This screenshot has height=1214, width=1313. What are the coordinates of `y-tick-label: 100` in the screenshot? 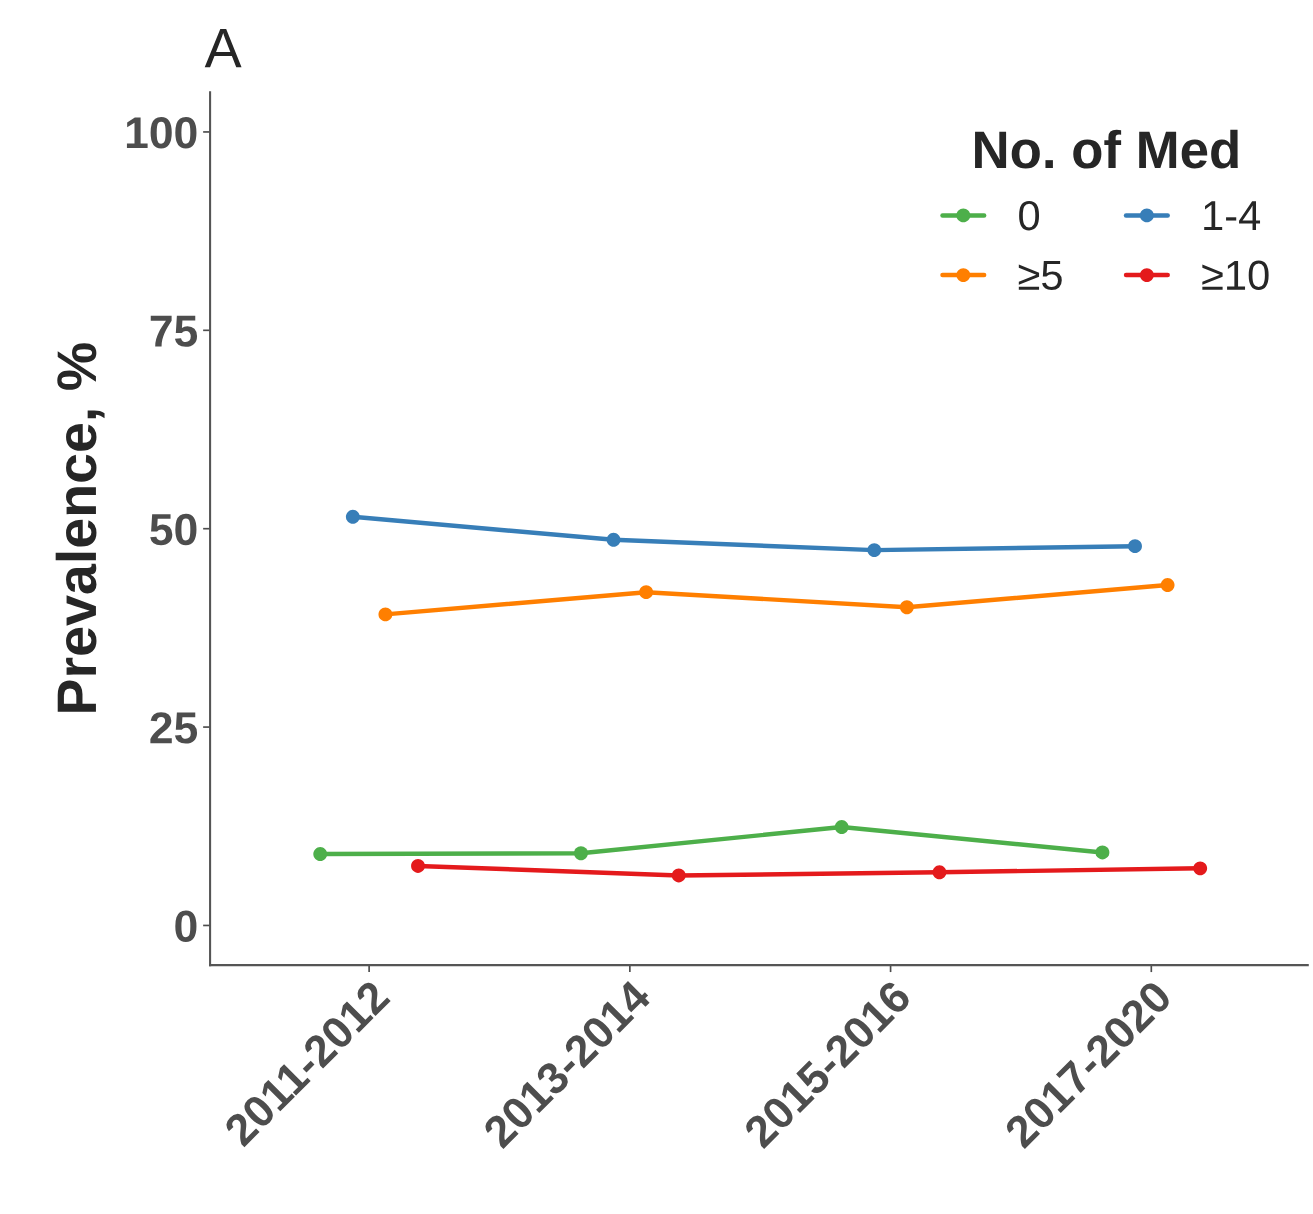 It's located at (161, 133).